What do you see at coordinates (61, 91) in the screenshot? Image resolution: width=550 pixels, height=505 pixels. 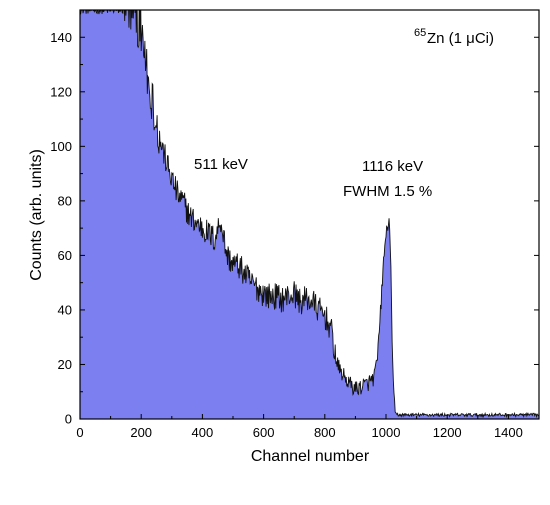 I see `y-tick-label: 120` at bounding box center [61, 91].